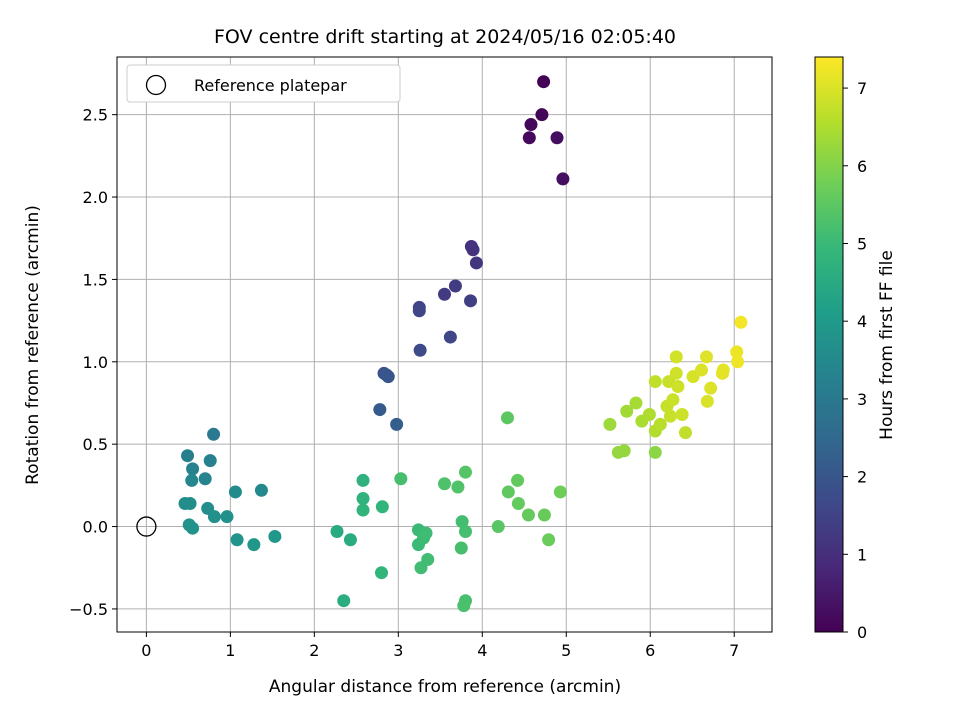 This screenshot has height=724, width=960. What do you see at coordinates (95, 362) in the screenshot?
I see `y-tick-label: 1.0` at bounding box center [95, 362].